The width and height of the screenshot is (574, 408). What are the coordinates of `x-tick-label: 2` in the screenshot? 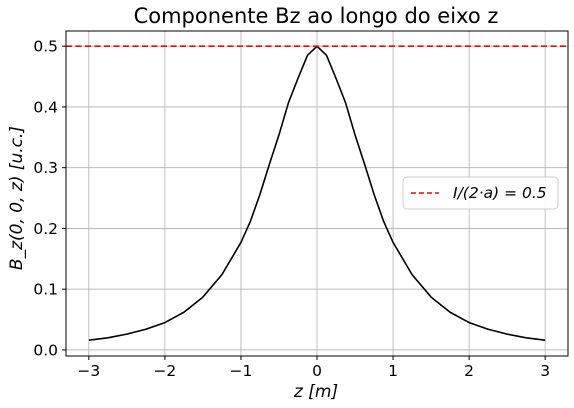 It's located at (469, 371).